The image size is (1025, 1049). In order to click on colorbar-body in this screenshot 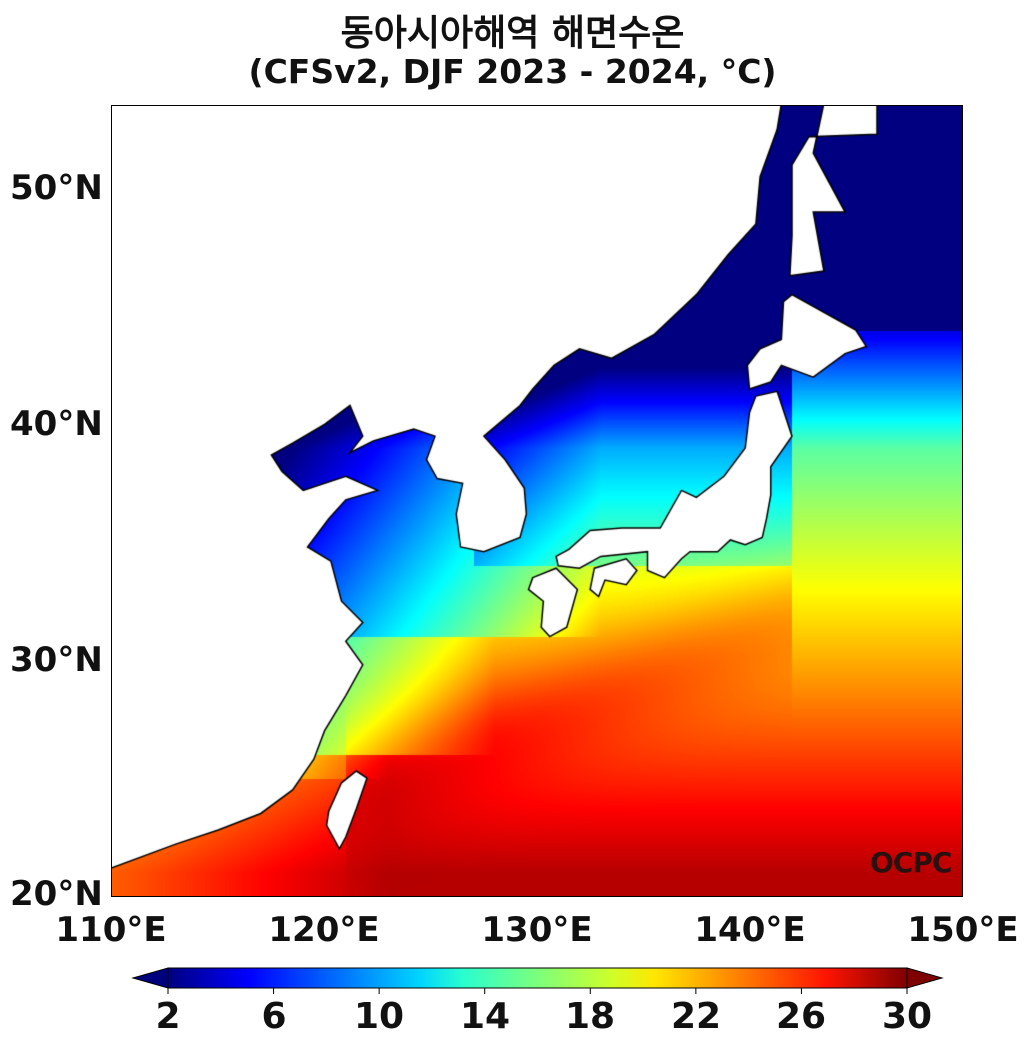, I will do `click(537, 978)`.